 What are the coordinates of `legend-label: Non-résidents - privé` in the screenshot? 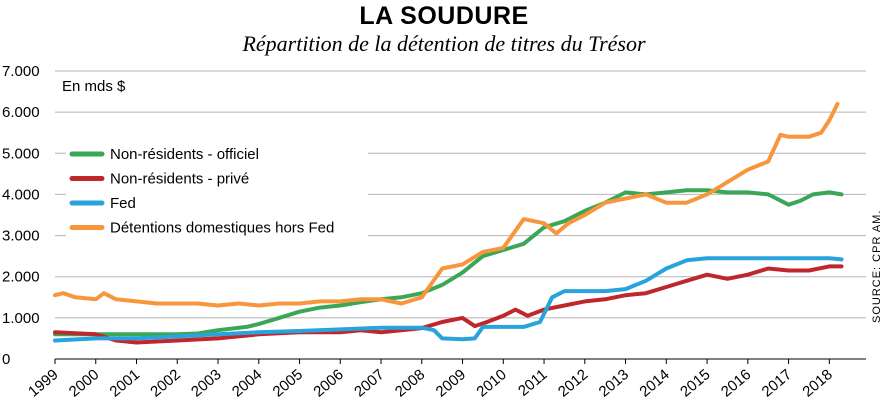 It's located at (179, 179).